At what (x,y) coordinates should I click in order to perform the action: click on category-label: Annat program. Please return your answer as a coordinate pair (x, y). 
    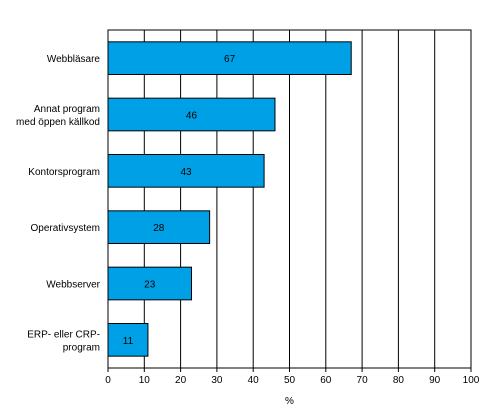
    Looking at the image, I should click on (67, 109).